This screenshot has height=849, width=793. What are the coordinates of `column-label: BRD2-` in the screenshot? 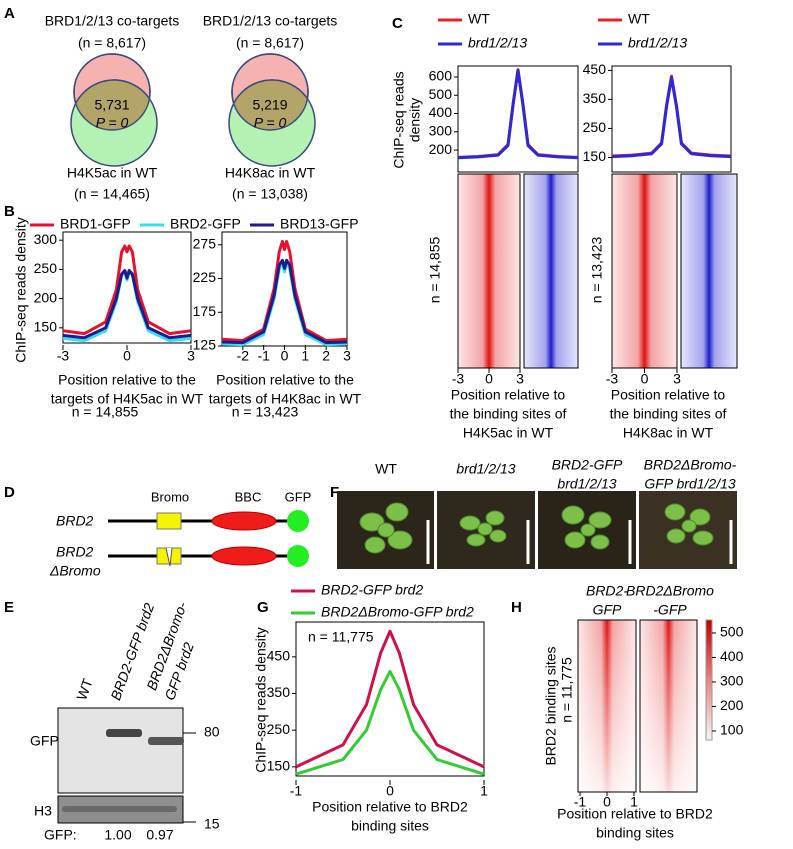 It's located at (607, 591).